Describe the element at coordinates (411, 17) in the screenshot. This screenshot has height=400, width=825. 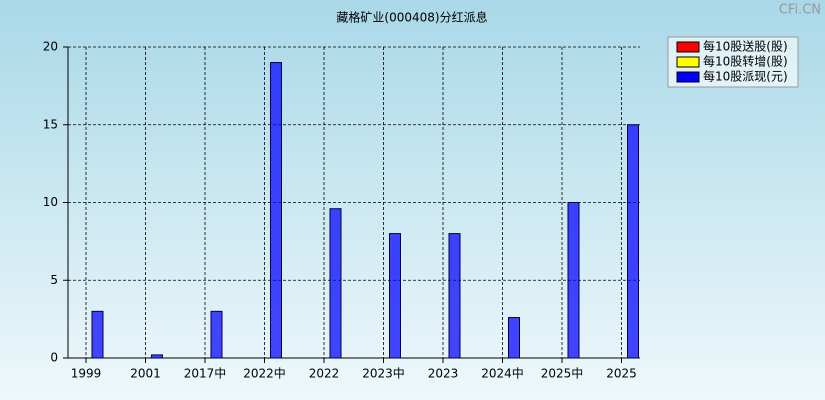
I see `chart-title: 藏格矿业(000408)分红派息` at that location.